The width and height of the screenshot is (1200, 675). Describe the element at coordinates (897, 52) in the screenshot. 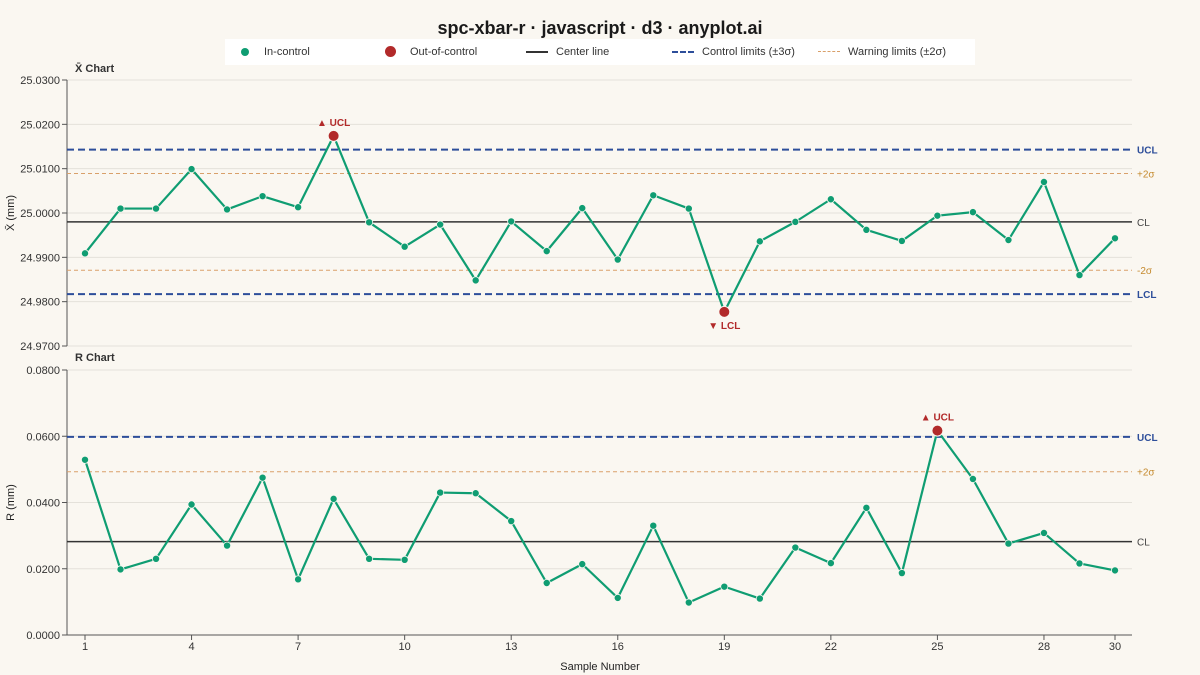

I see `legend-label-warning-limits: Warning limits (±2σ)` at that location.